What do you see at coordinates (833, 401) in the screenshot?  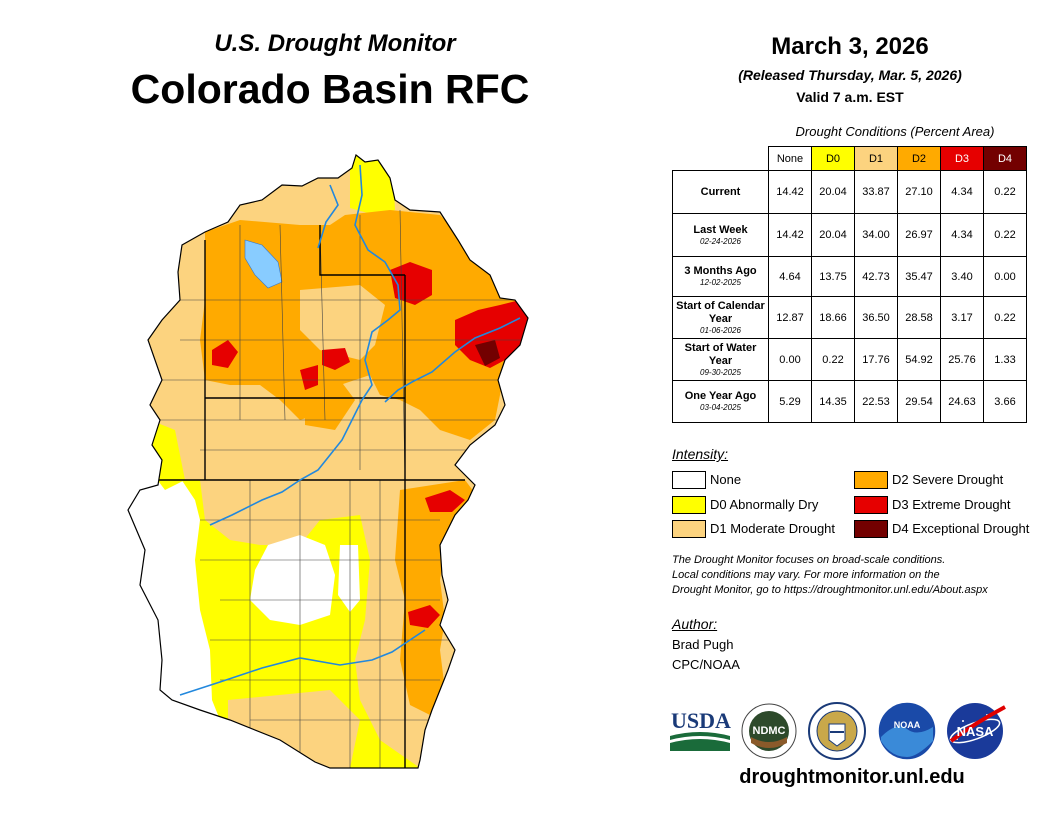 I see `table-cell: 14.35` at bounding box center [833, 401].